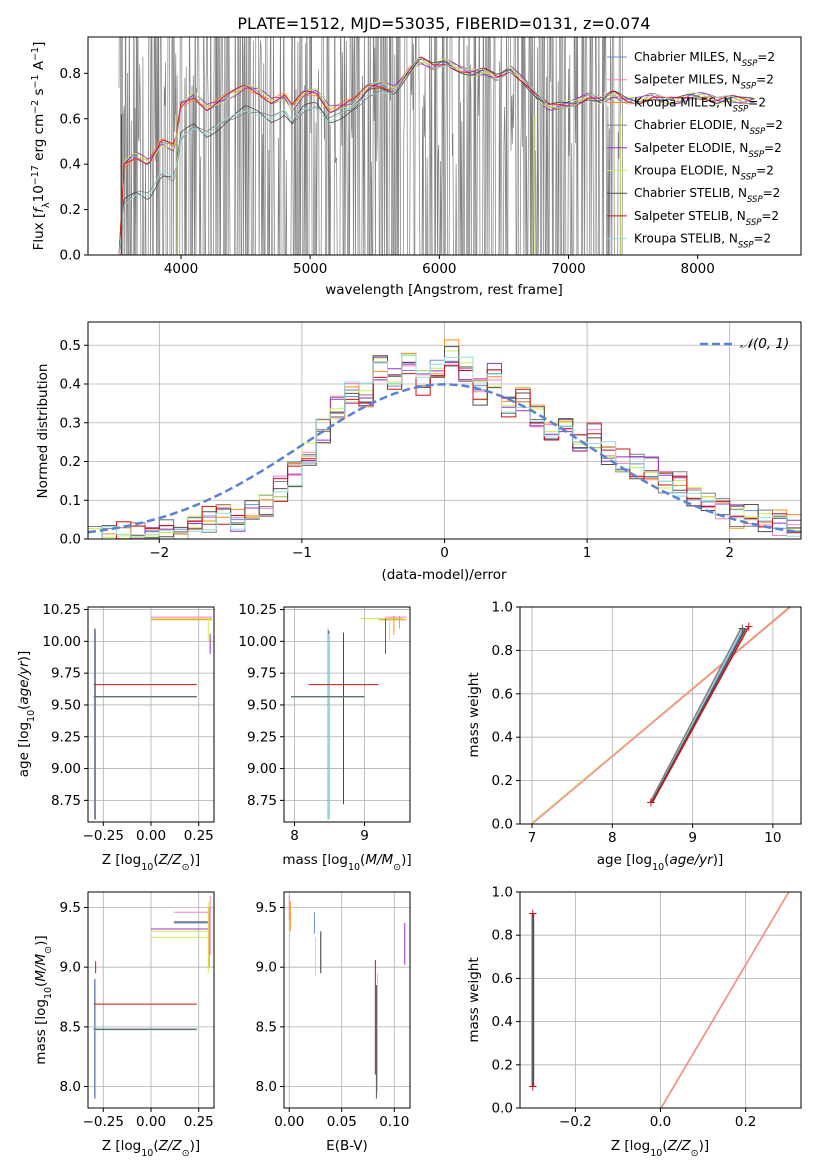 The image size is (819, 1170). Describe the element at coordinates (151, 836) in the screenshot. I see `x-tick-label: 0.00` at that location.